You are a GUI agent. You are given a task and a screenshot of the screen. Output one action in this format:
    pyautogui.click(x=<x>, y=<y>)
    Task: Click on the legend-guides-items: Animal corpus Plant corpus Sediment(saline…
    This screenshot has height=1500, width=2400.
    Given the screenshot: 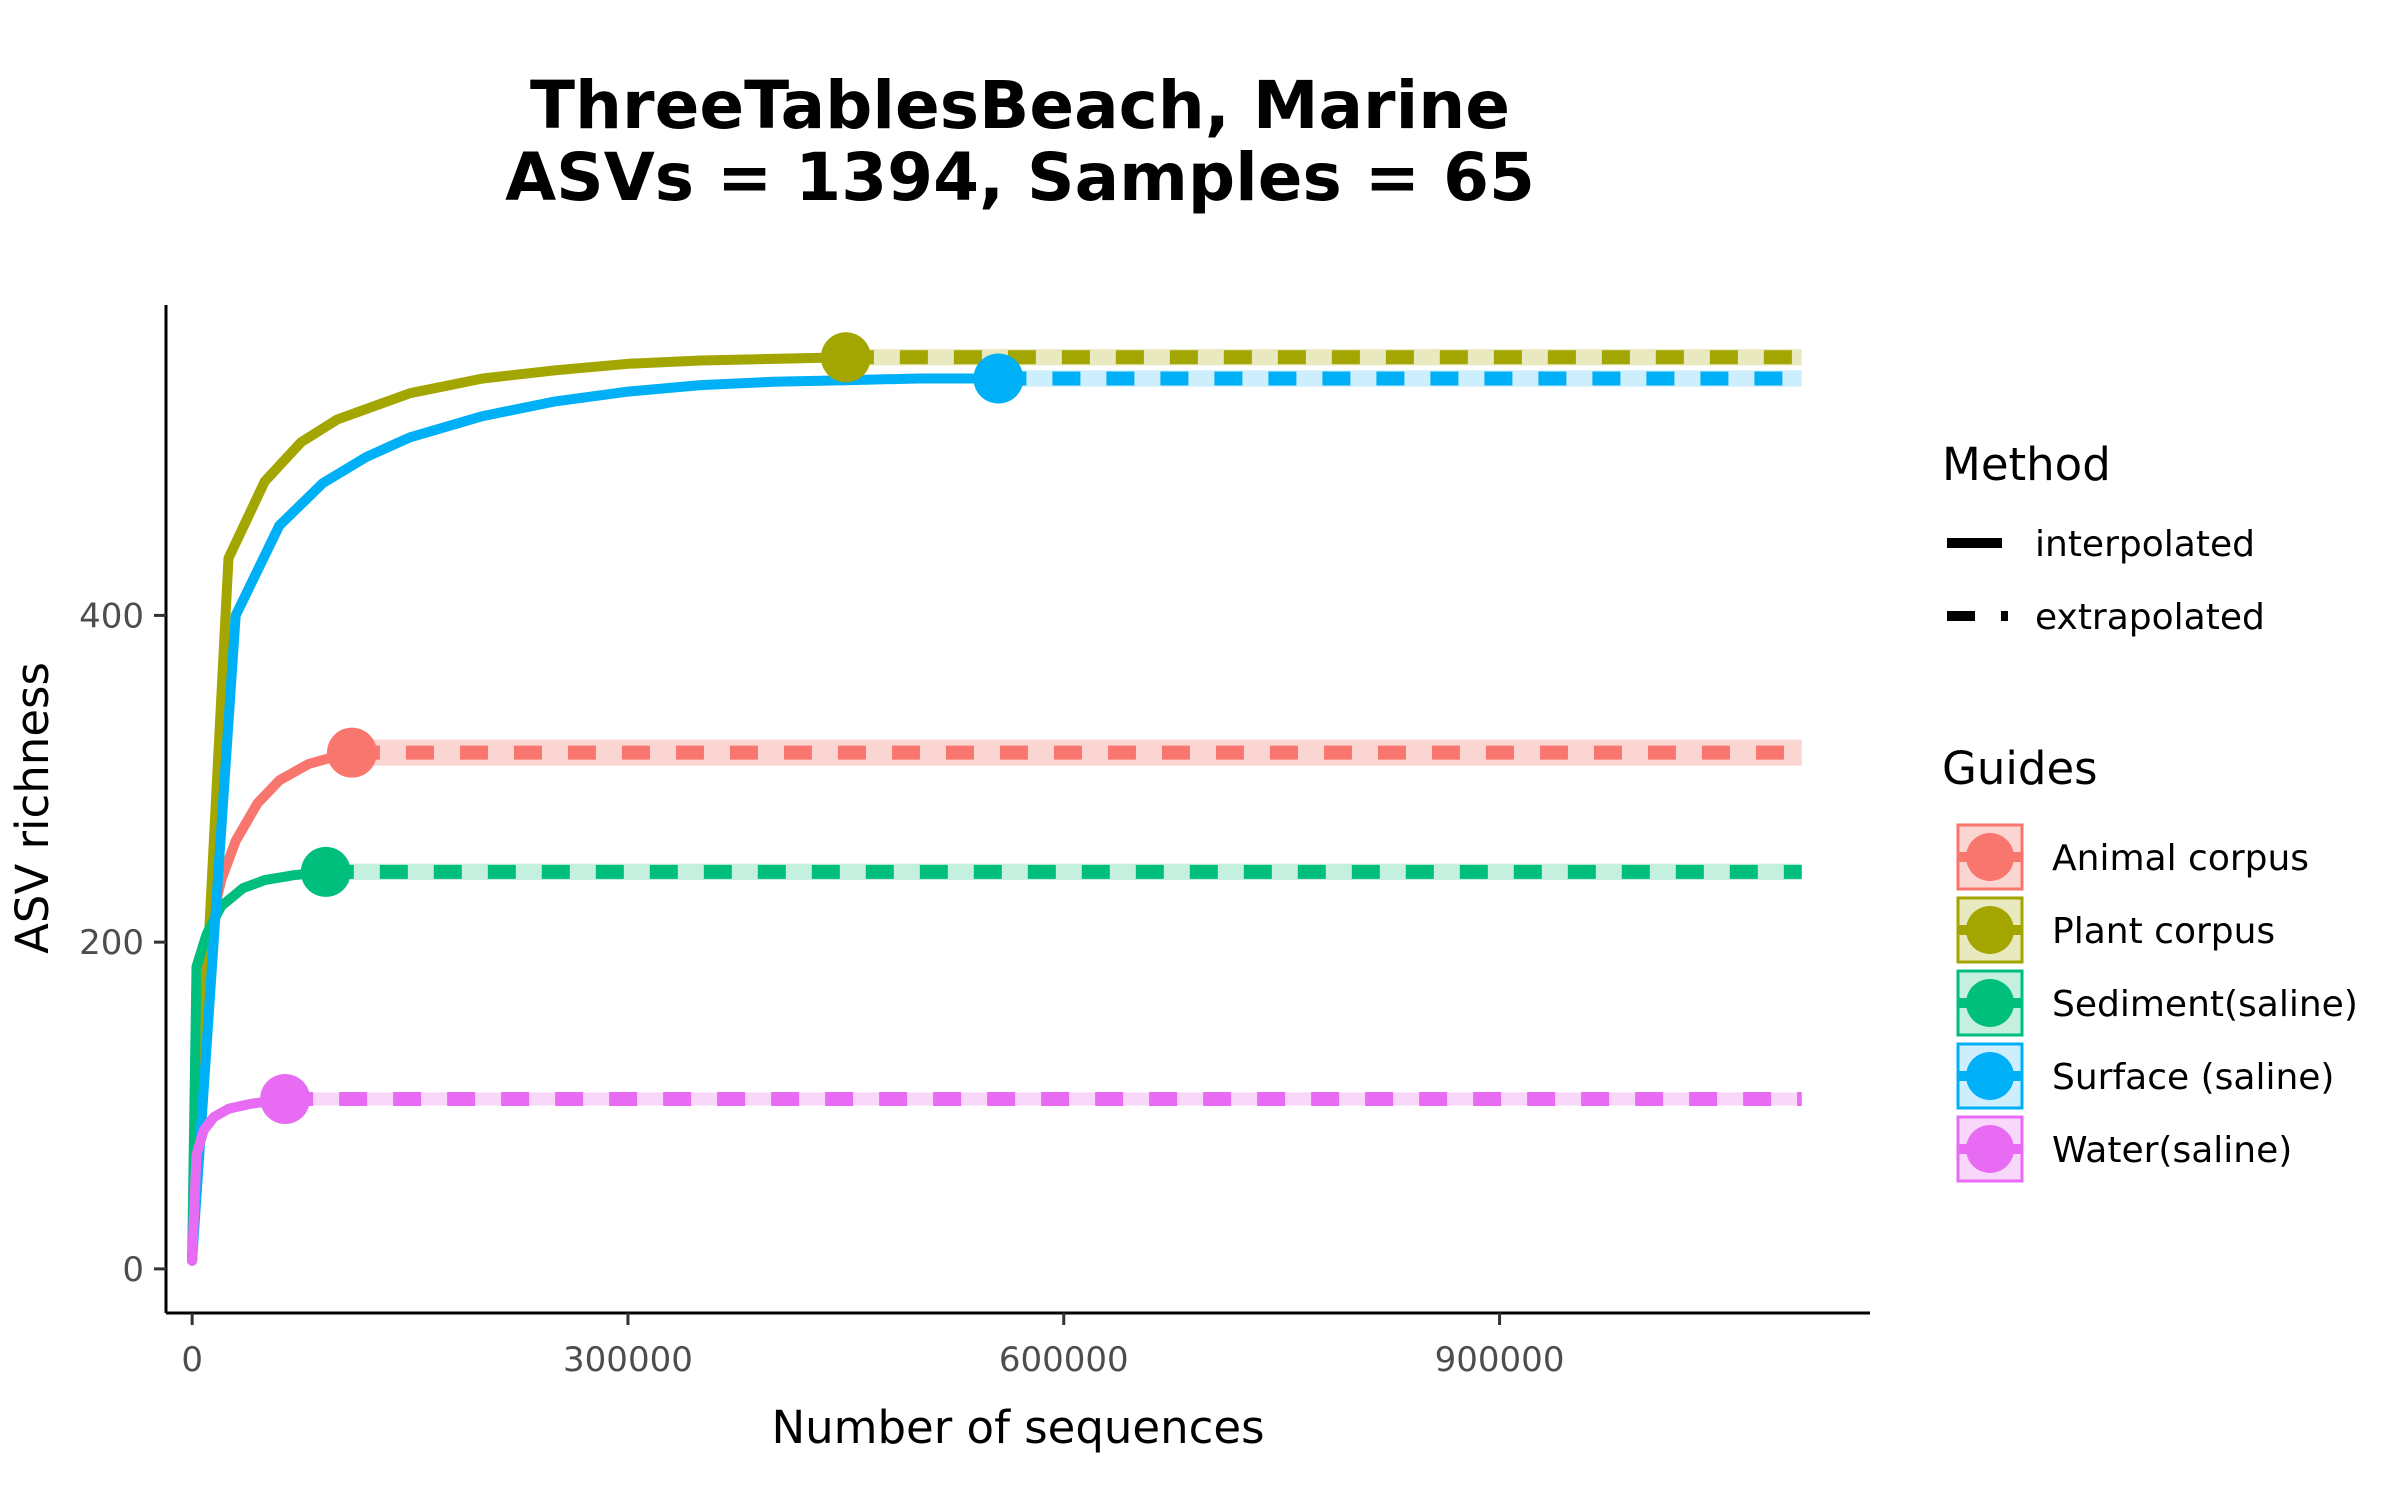 What is the action you would take?
    pyautogui.click(x=2157, y=1003)
    